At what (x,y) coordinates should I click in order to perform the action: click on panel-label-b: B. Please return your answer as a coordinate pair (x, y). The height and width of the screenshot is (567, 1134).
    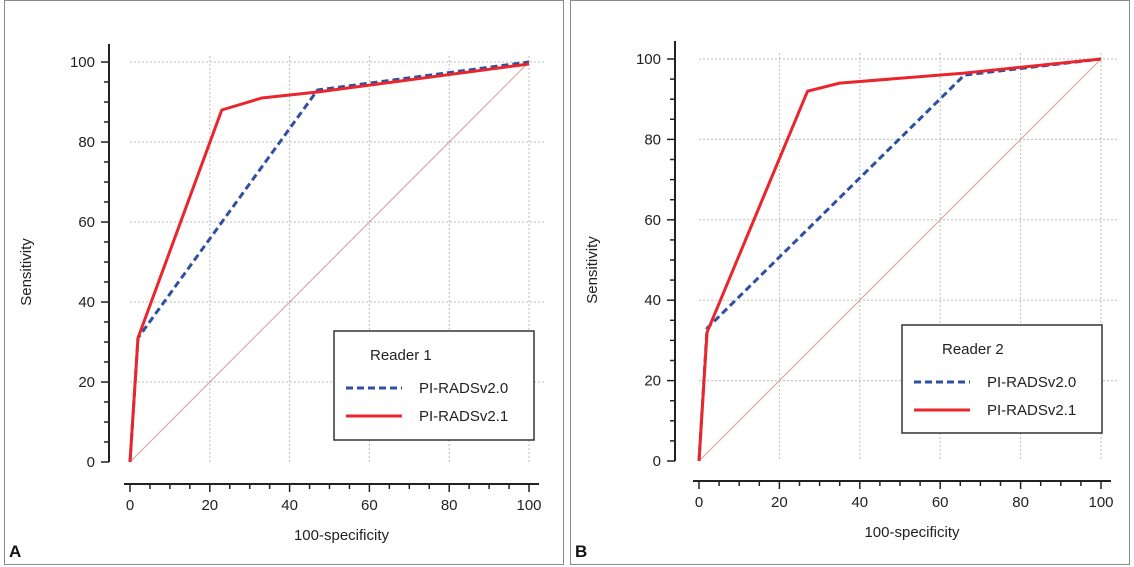
    Looking at the image, I should click on (581, 551).